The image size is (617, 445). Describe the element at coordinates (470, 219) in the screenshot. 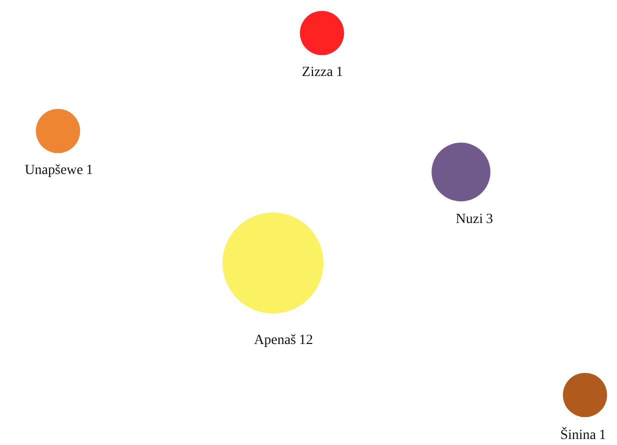

I see `category-label: Nuzi` at that location.